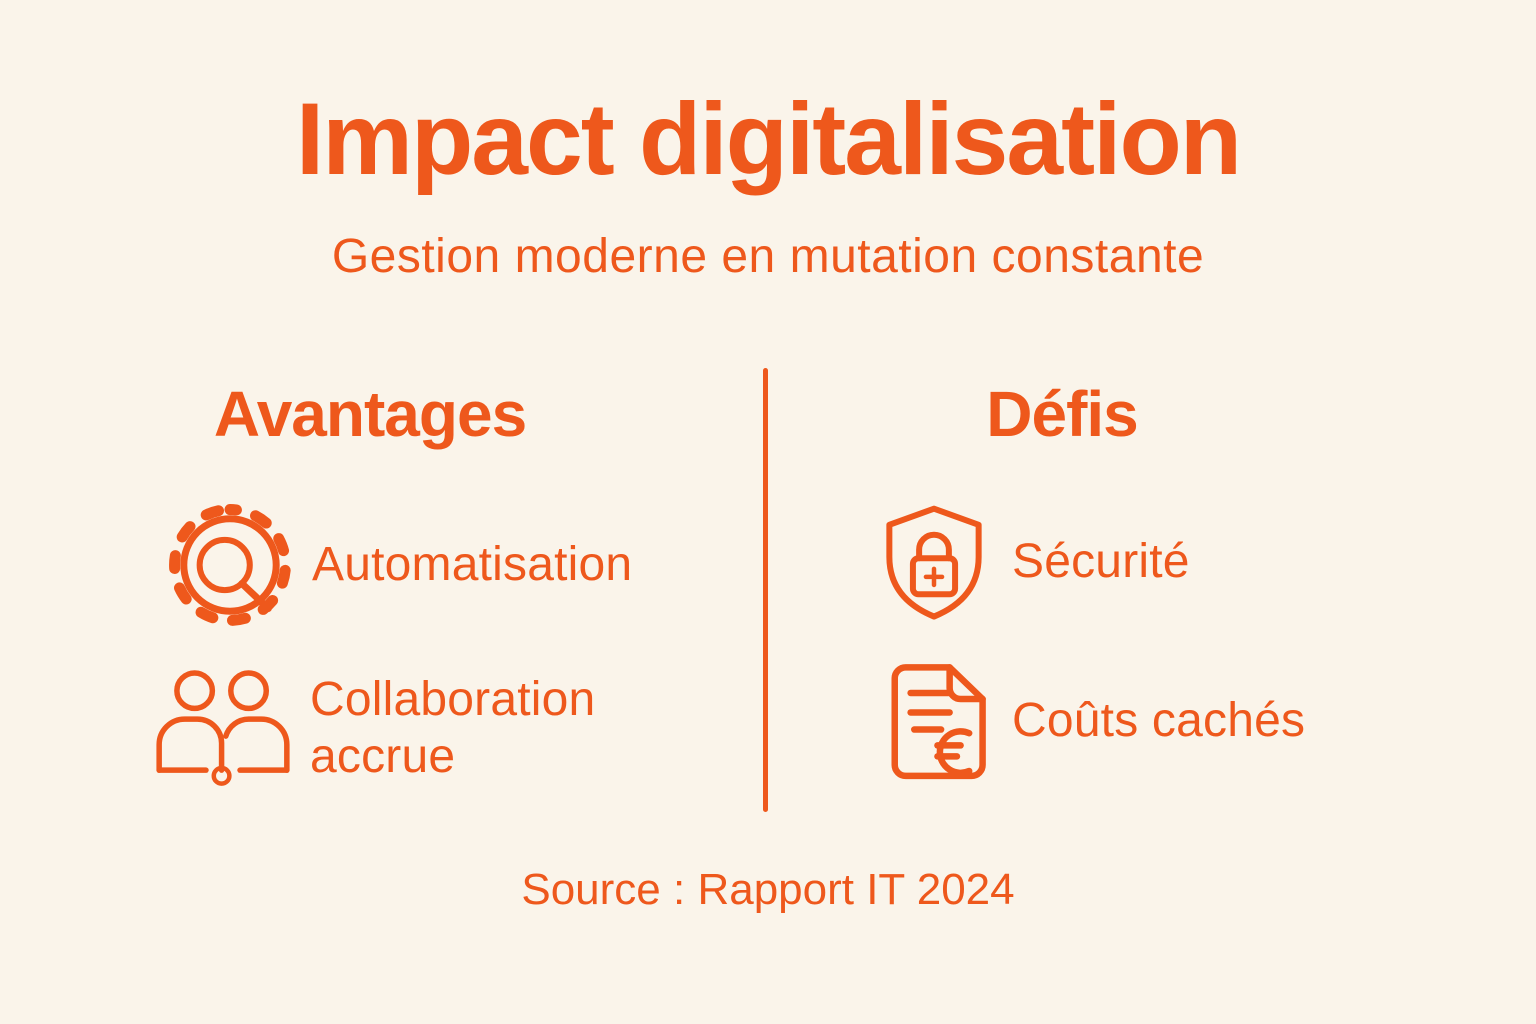  I want to click on list-item-costs: Coûts cachés, so click(1089, 721).